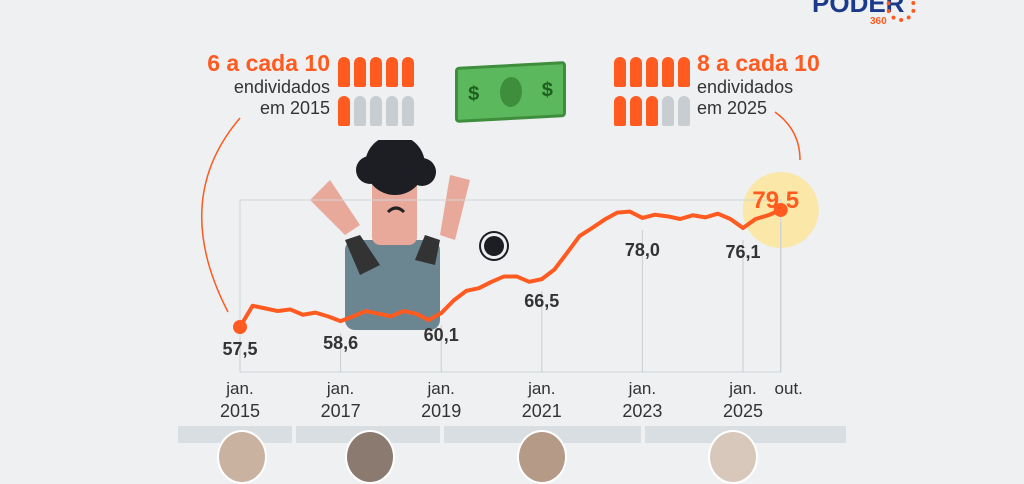 The image size is (1024, 484). Describe the element at coordinates (340, 343) in the screenshot. I see `data-label: 58,6` at that location.